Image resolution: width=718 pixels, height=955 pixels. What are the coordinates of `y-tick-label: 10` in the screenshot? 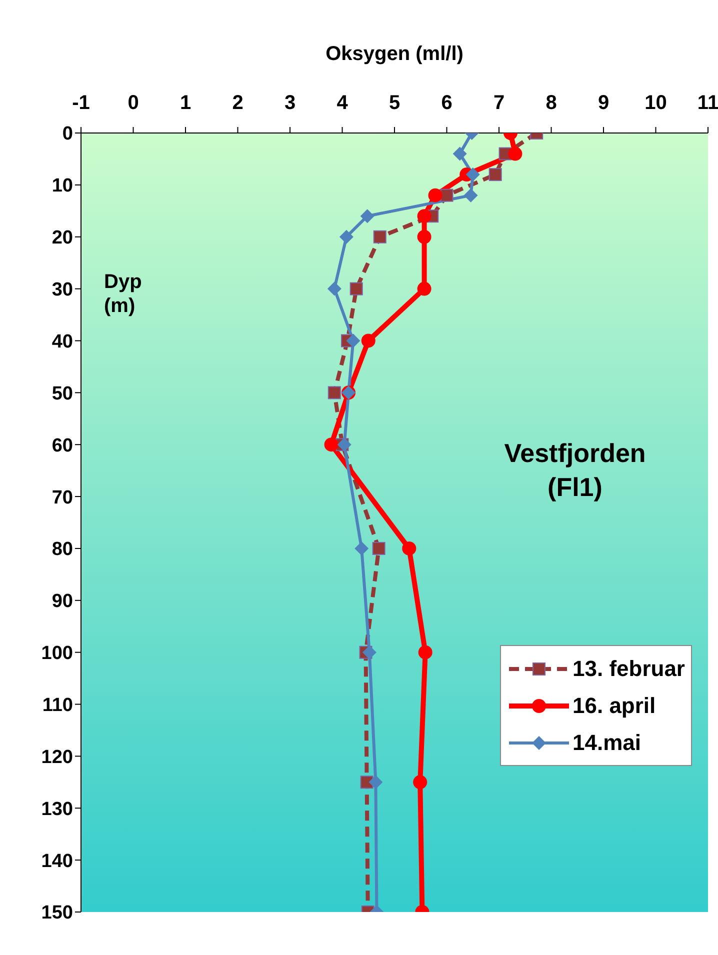 It's located at (62, 186).